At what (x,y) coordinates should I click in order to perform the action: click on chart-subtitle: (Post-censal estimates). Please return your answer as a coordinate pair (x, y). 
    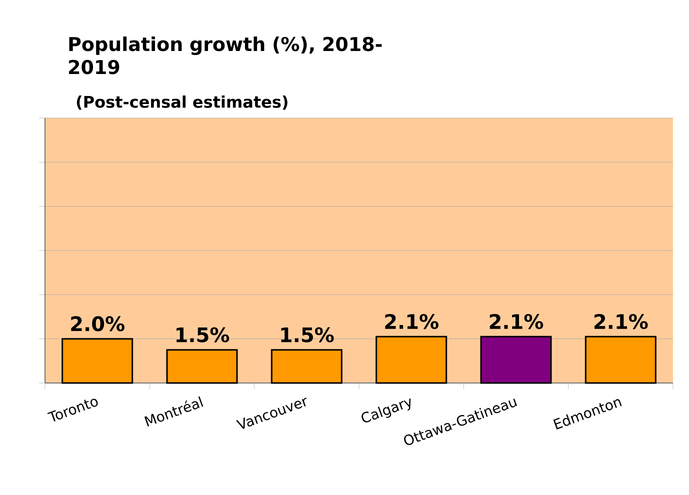
    Looking at the image, I should click on (182, 103).